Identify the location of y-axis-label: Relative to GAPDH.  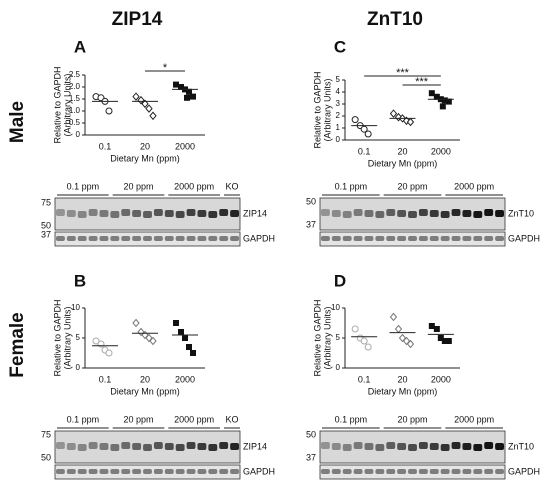
(317, 337).